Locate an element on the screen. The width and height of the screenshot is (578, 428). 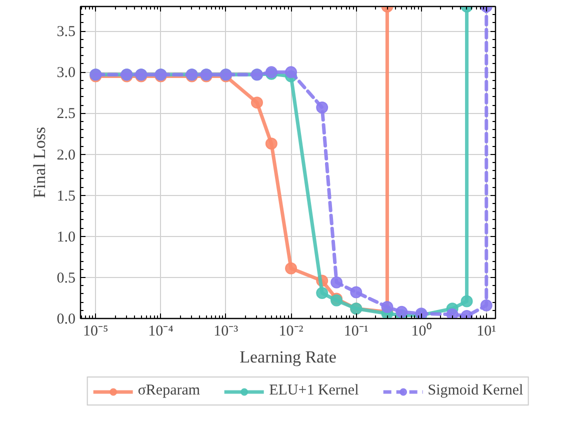
y-tick-label: 3.5 is located at coordinates (66, 32).